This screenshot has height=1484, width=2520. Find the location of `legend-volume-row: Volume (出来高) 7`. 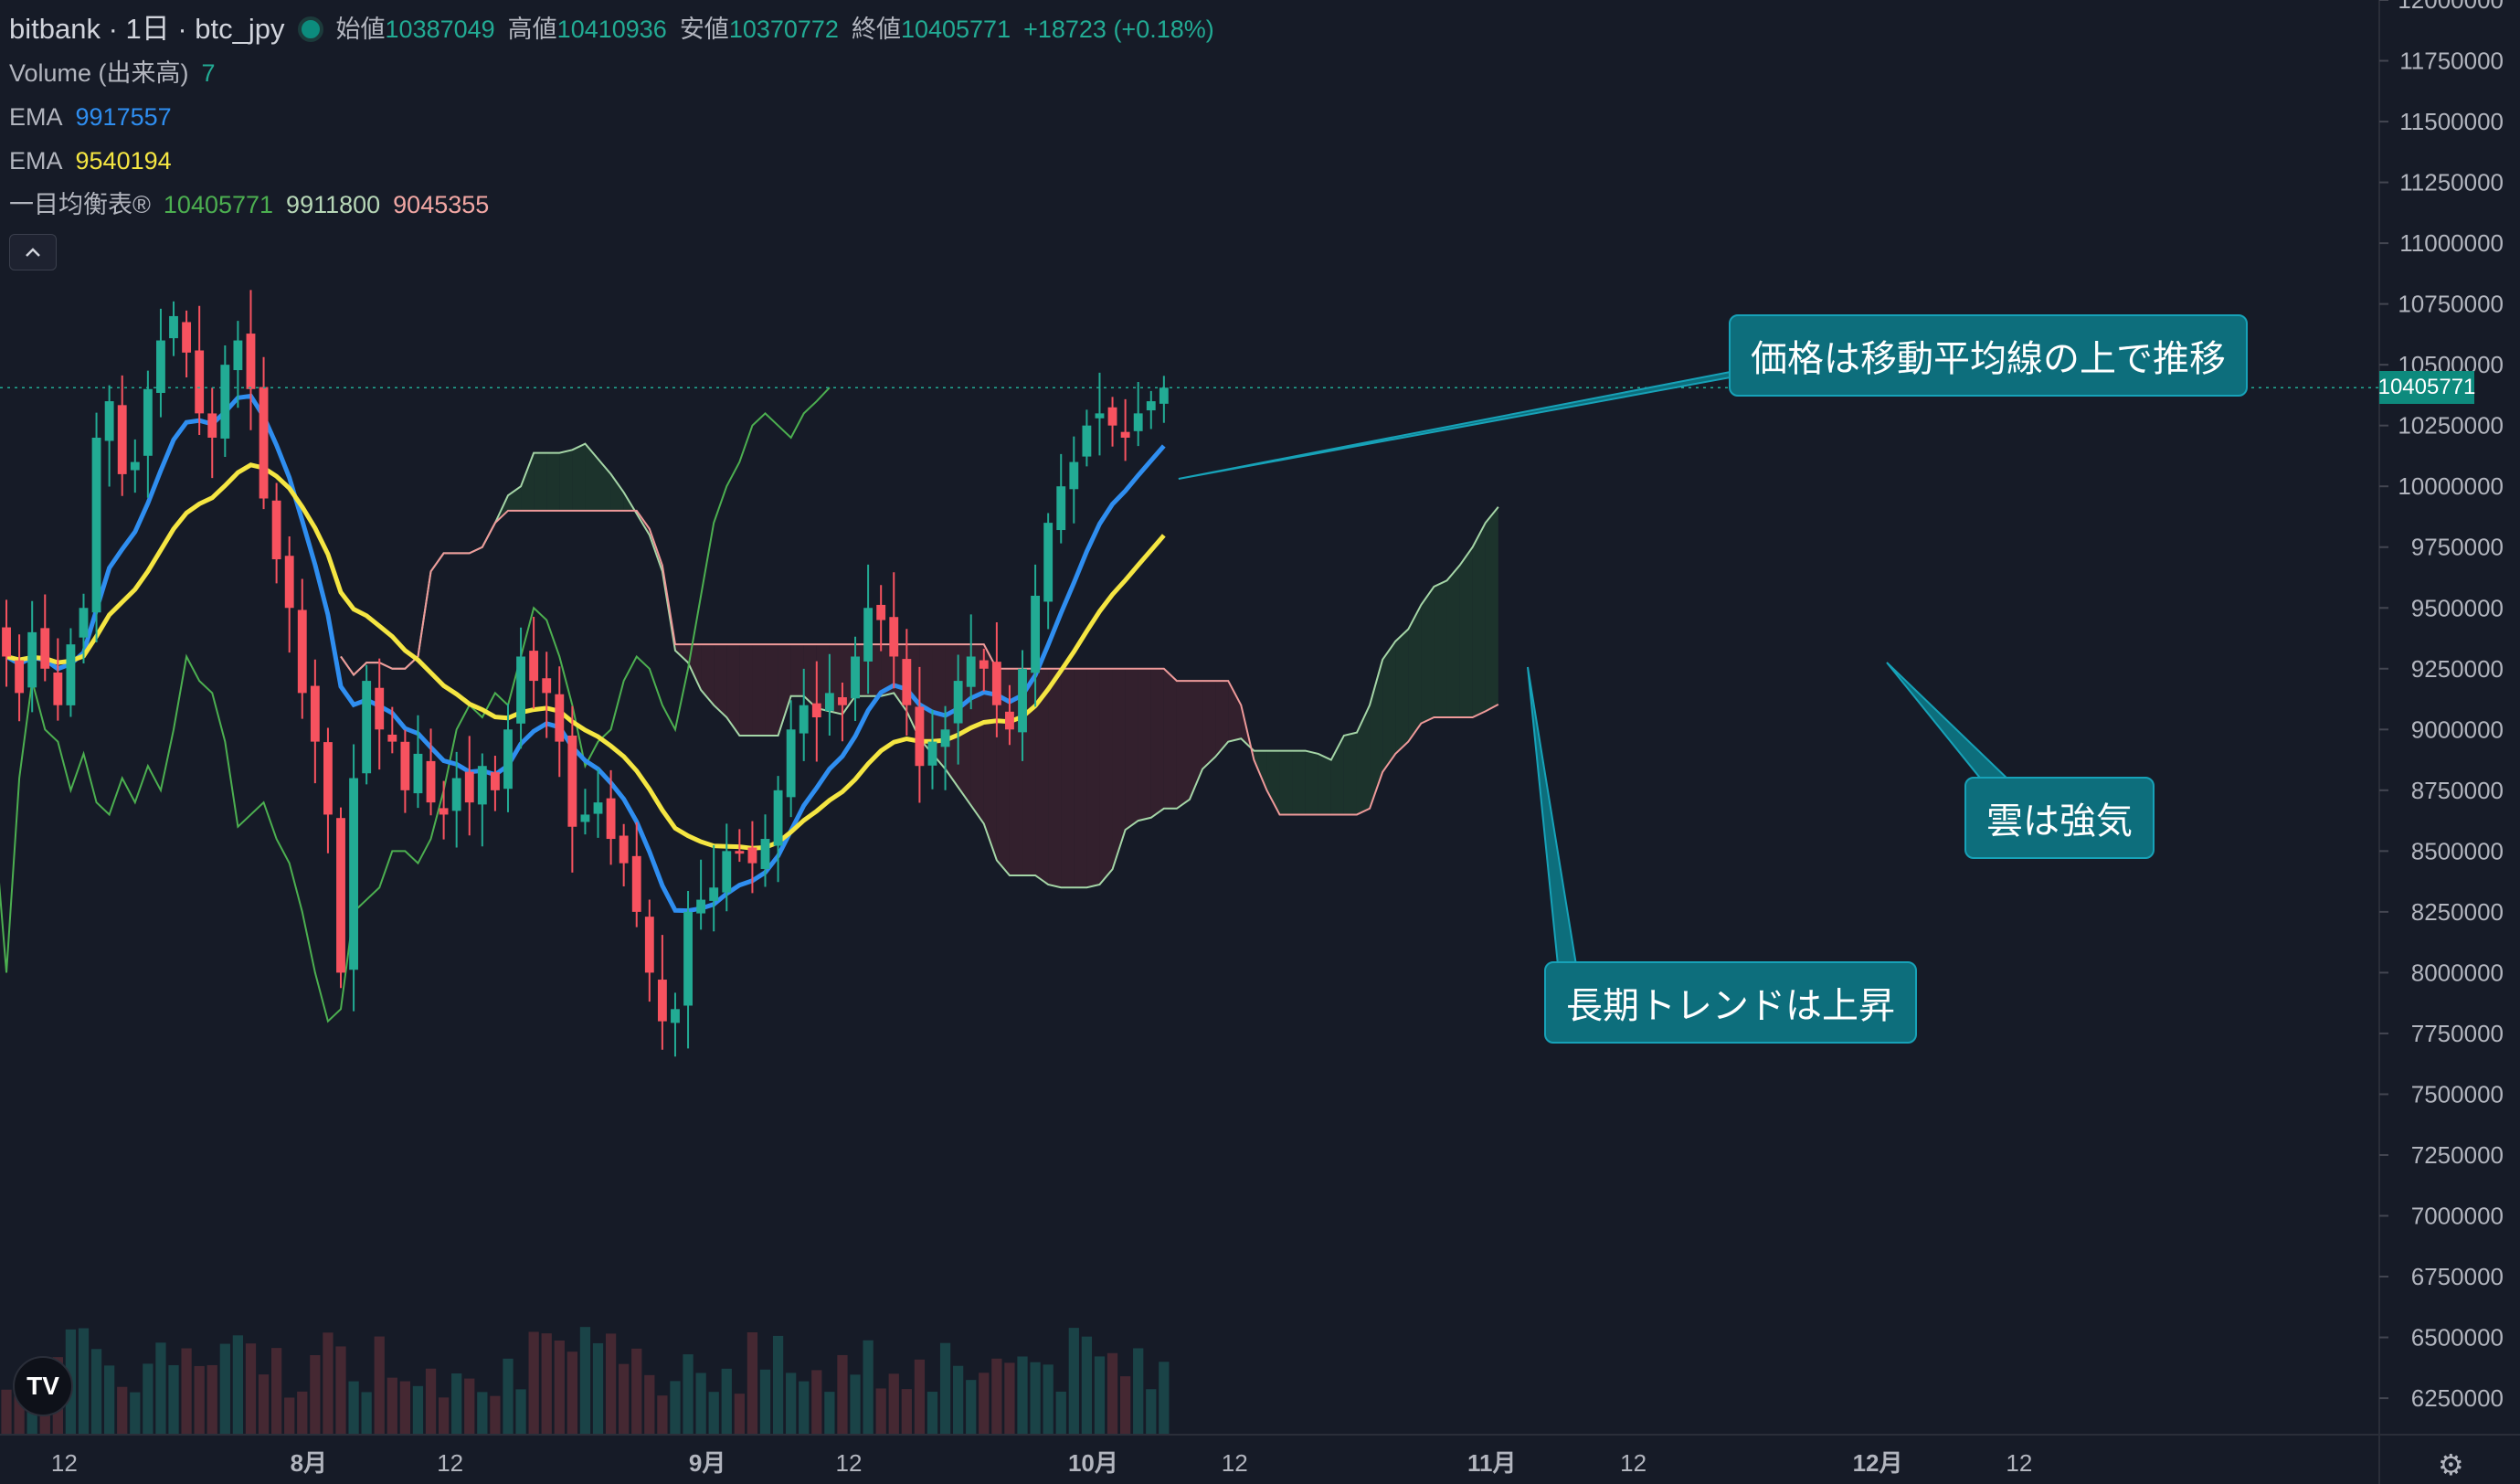

legend-volume-row: Volume (出来高) 7 is located at coordinates (611, 73).